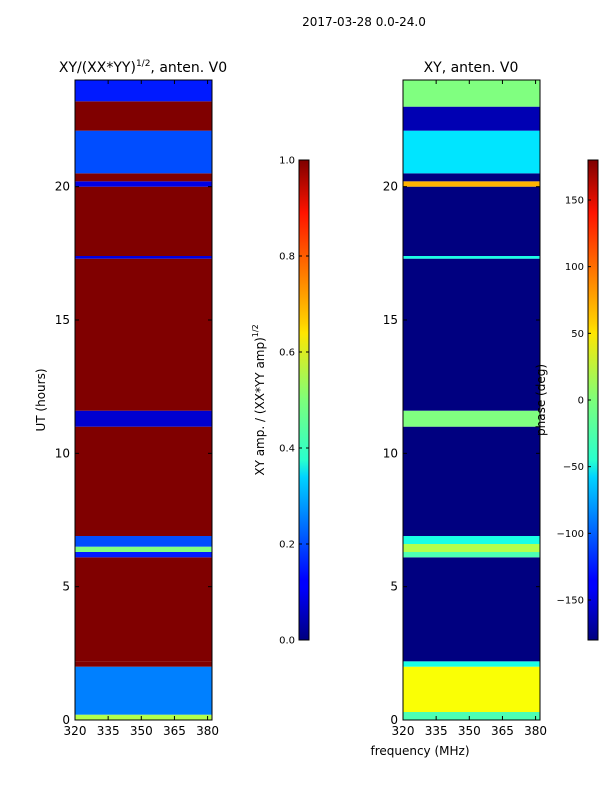  I want to click on colorbar-tick-label: 1.0, so click(287, 161).